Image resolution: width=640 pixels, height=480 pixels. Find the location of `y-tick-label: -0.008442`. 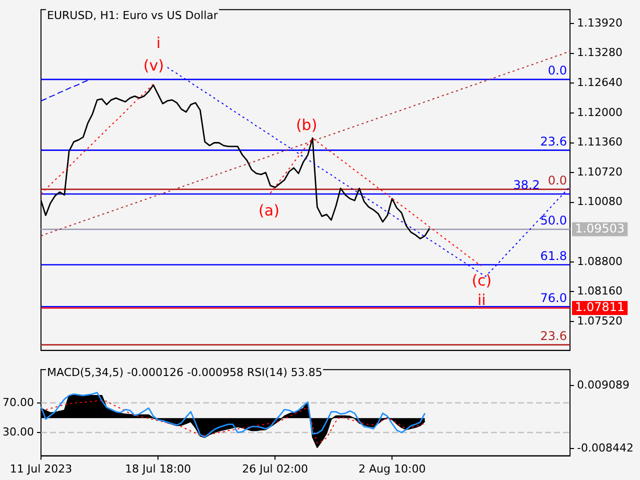

y-tick-label: -0.008442 is located at coordinates (605, 447).